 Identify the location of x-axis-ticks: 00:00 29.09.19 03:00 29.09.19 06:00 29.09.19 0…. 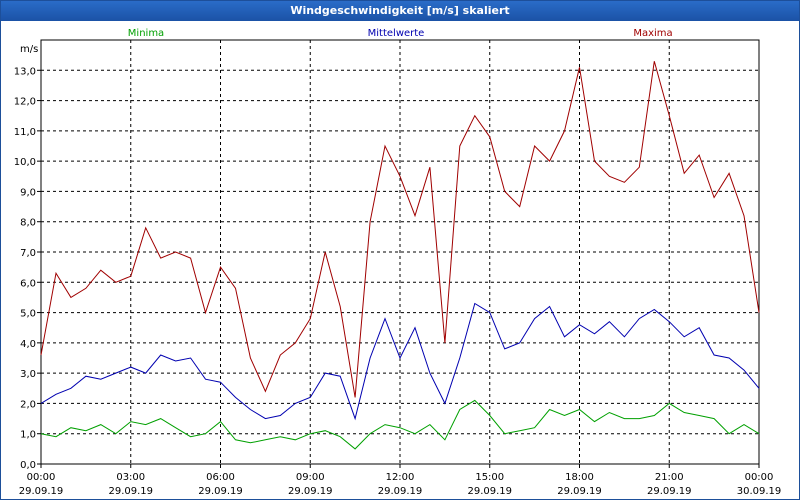
(400, 480).